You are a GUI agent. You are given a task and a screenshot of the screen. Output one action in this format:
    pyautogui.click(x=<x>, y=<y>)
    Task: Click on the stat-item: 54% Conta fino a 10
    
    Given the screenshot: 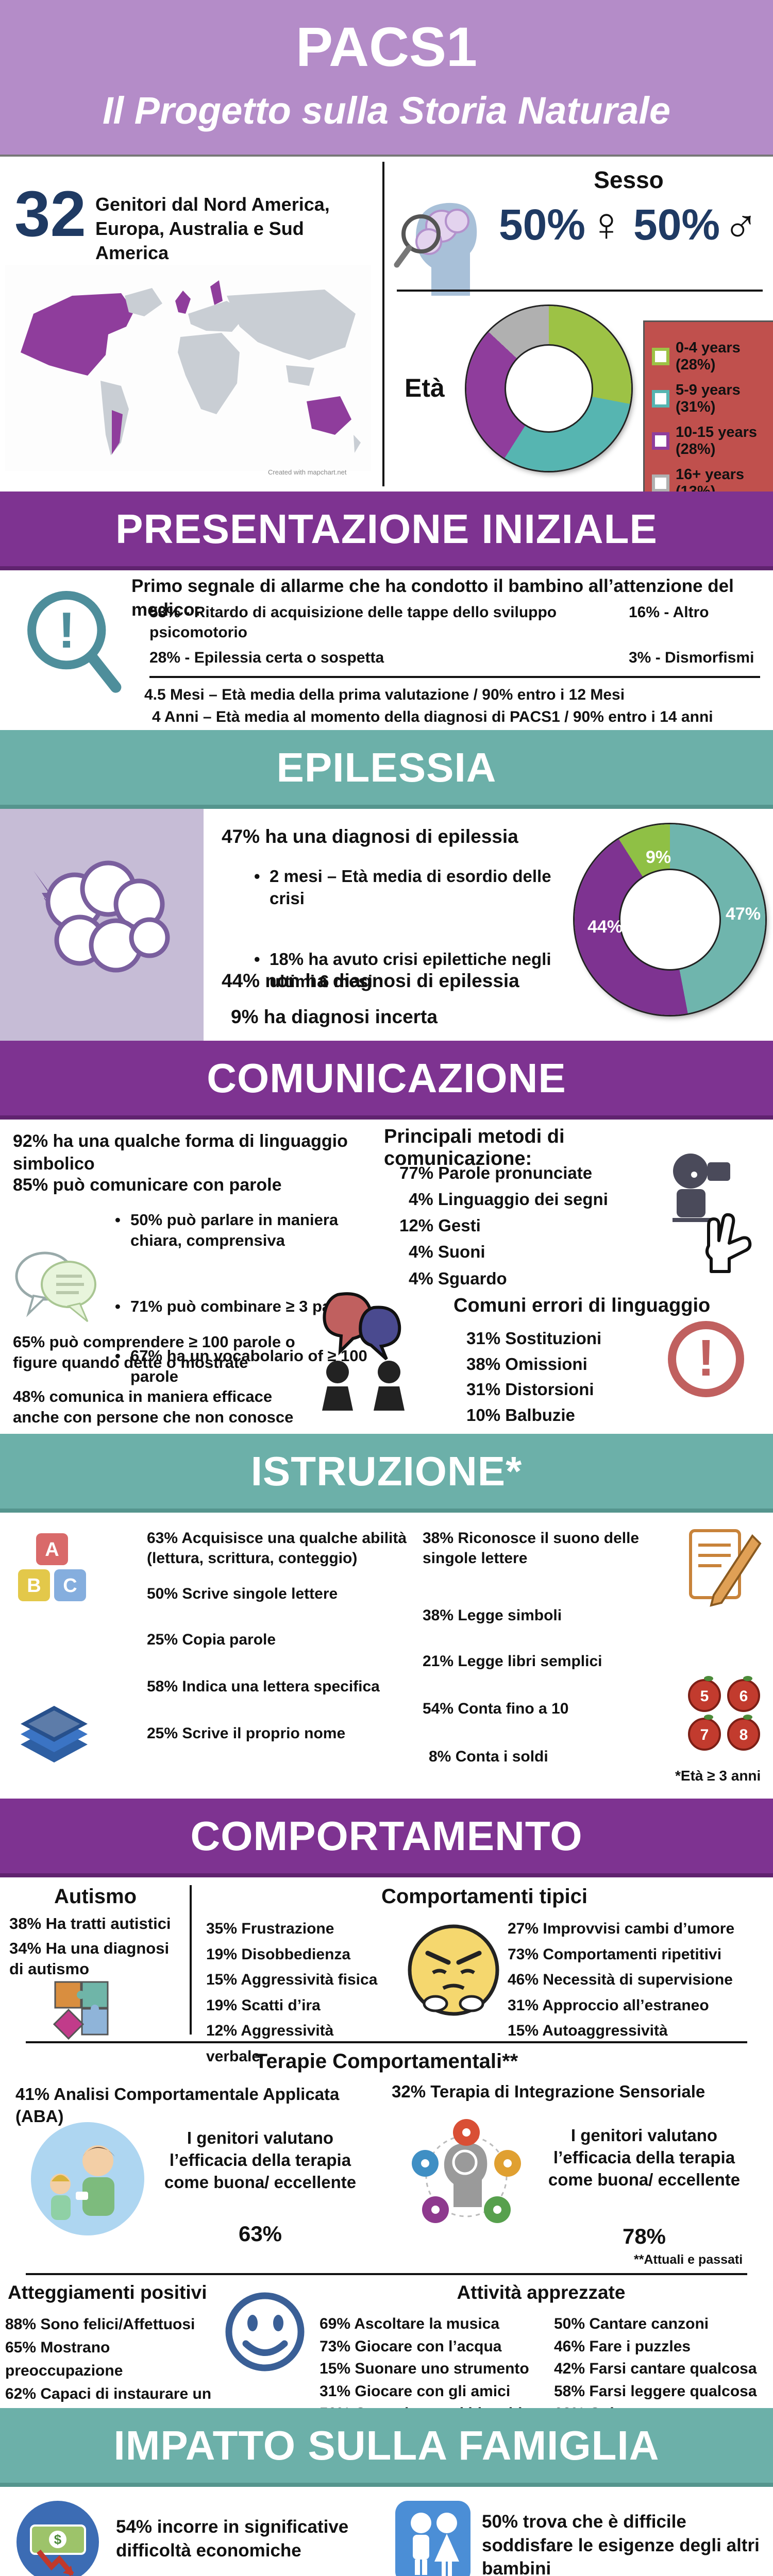 What is the action you would take?
    pyautogui.click(x=496, y=1708)
    